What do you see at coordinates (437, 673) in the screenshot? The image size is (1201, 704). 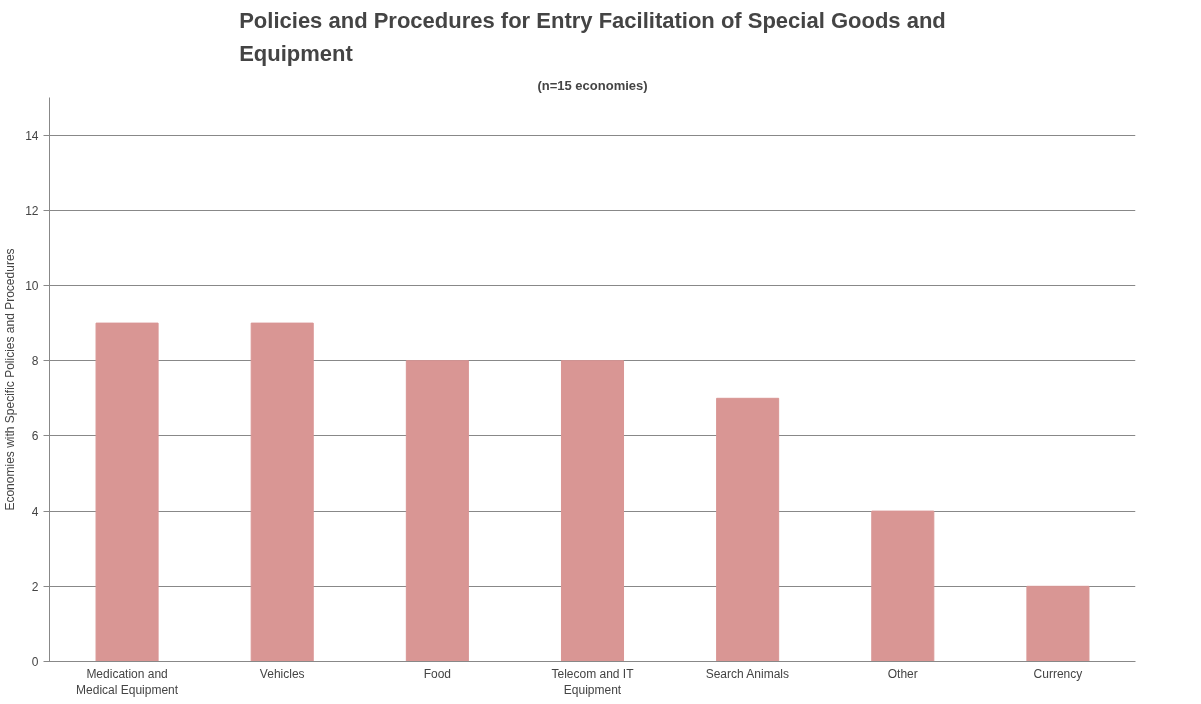 I see `x-tick-label: Food` at bounding box center [437, 673].